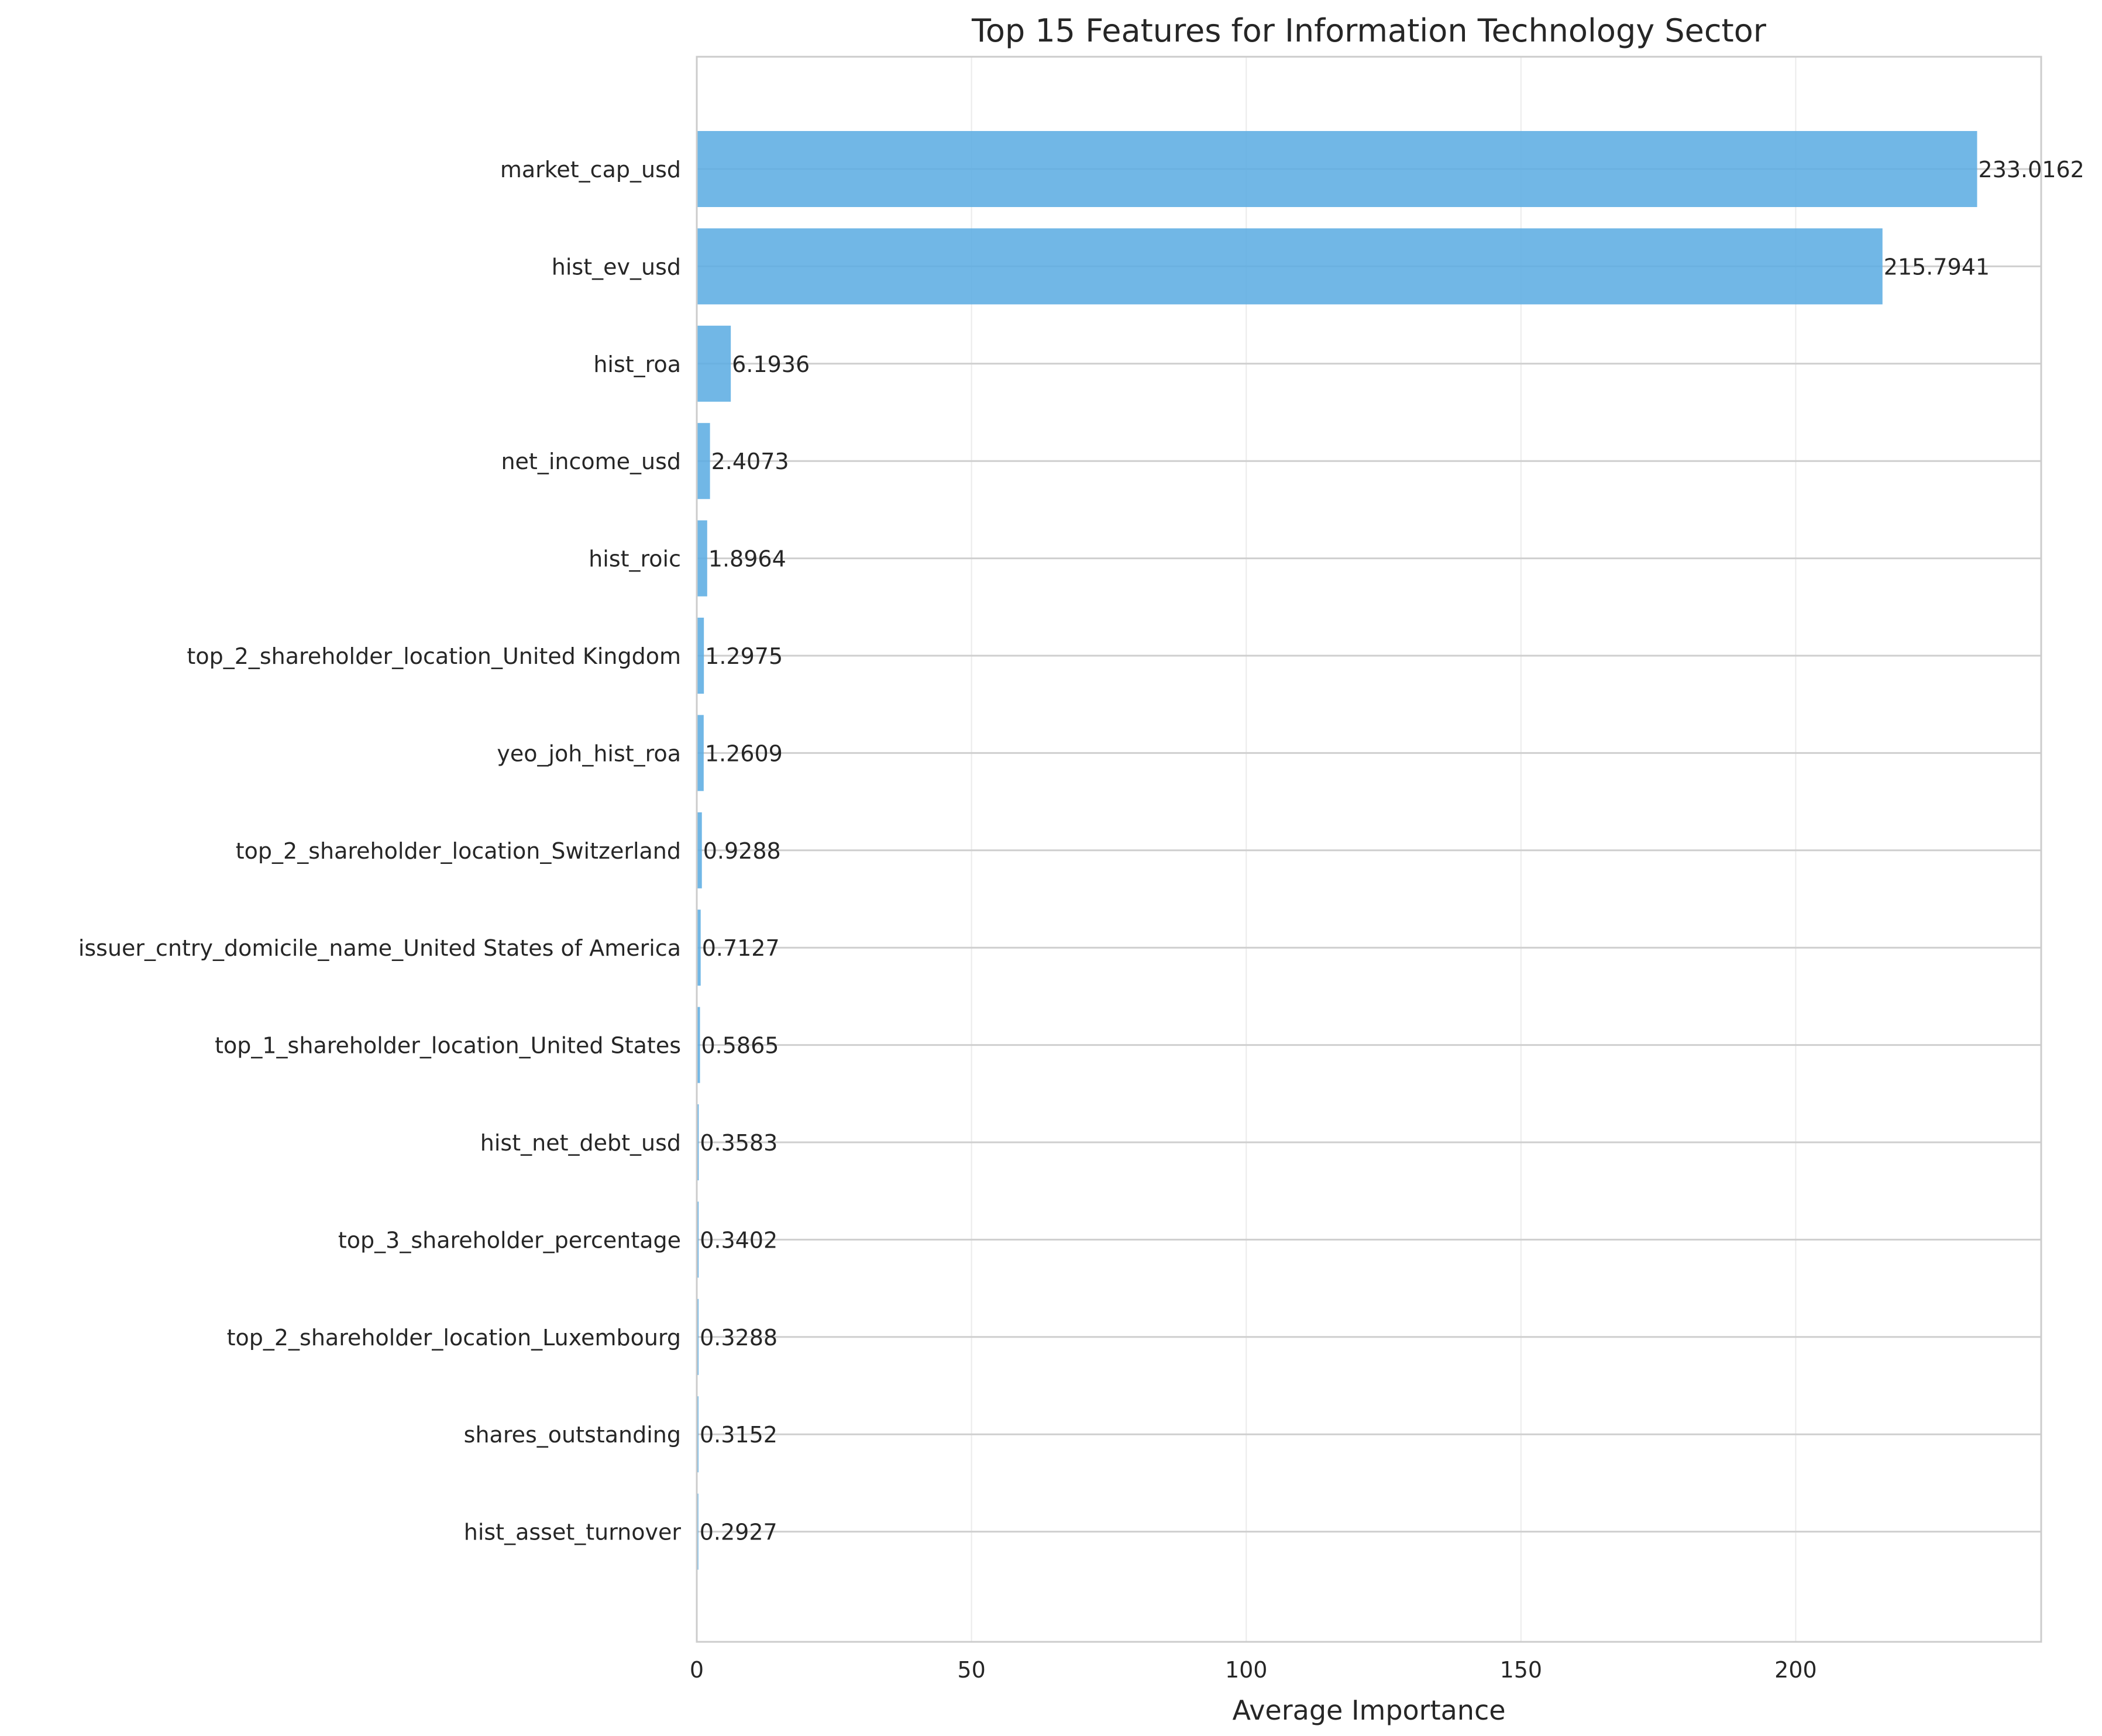 The image size is (2102, 1736). I want to click on value-label: 0.2927, so click(739, 1532).